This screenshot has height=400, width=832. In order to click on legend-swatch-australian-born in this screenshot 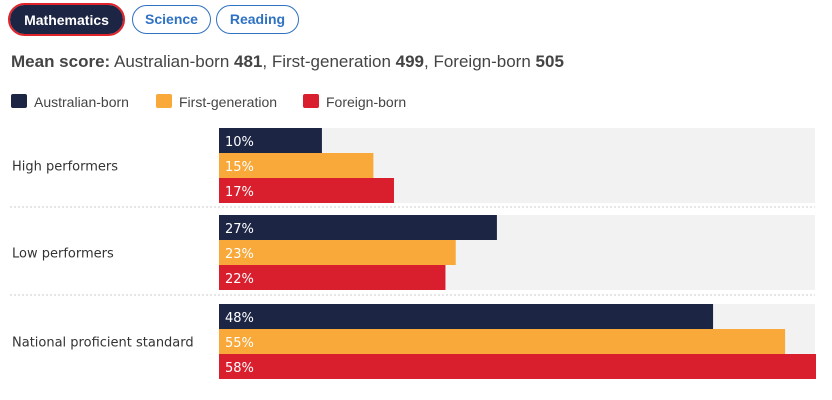, I will do `click(19, 101)`.